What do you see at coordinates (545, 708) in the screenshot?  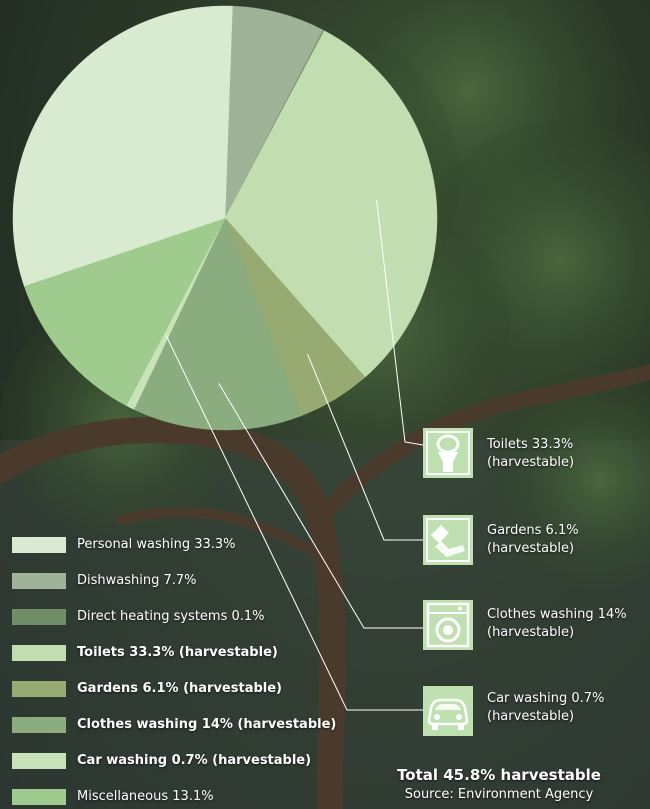 I see `callout-car-washing: Car washing 0.7% (harvestable)` at bounding box center [545, 708].